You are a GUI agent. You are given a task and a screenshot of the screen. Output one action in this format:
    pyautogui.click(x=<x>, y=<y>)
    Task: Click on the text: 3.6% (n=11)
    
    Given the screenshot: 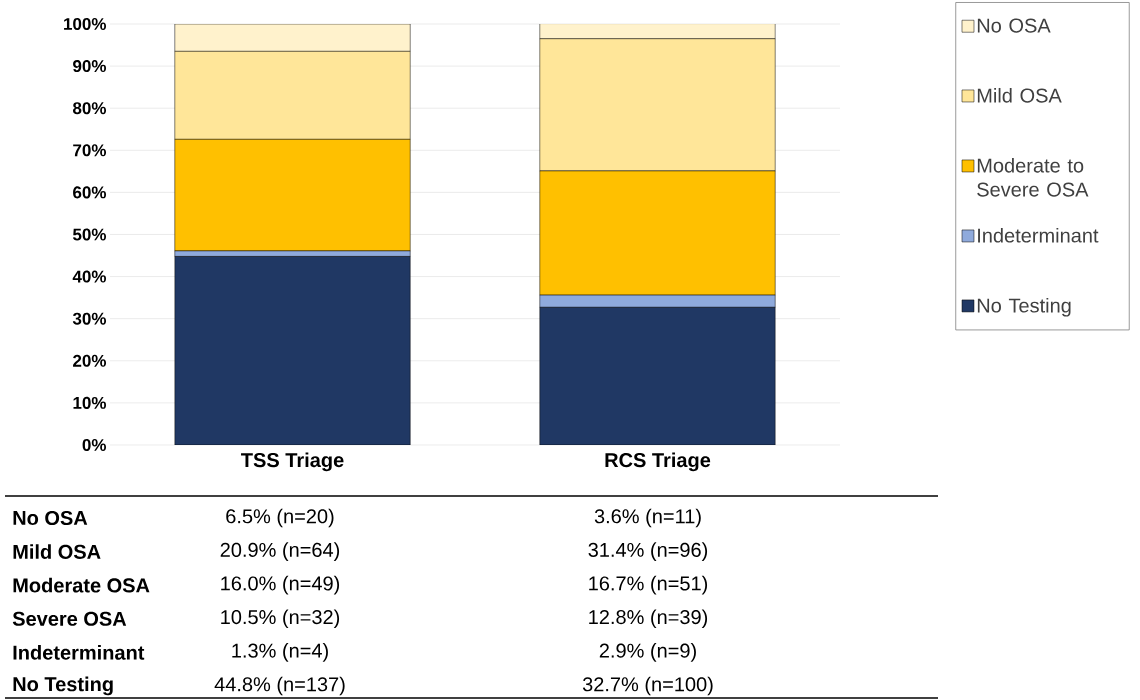 What is the action you would take?
    pyautogui.click(x=647, y=518)
    